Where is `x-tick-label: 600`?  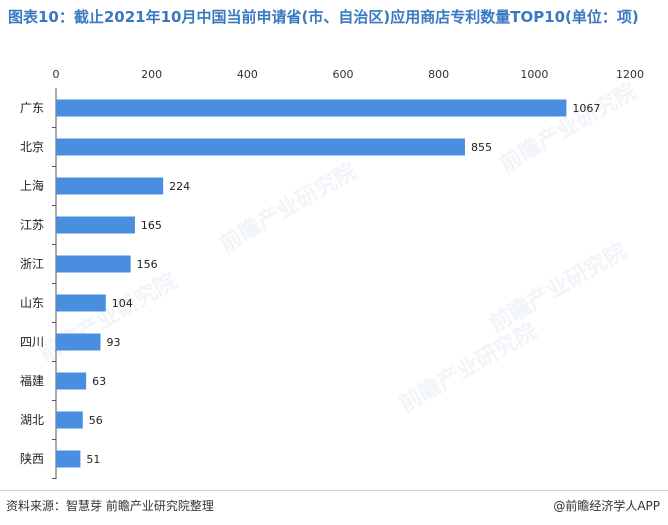 x-tick-label: 600 is located at coordinates (343, 74).